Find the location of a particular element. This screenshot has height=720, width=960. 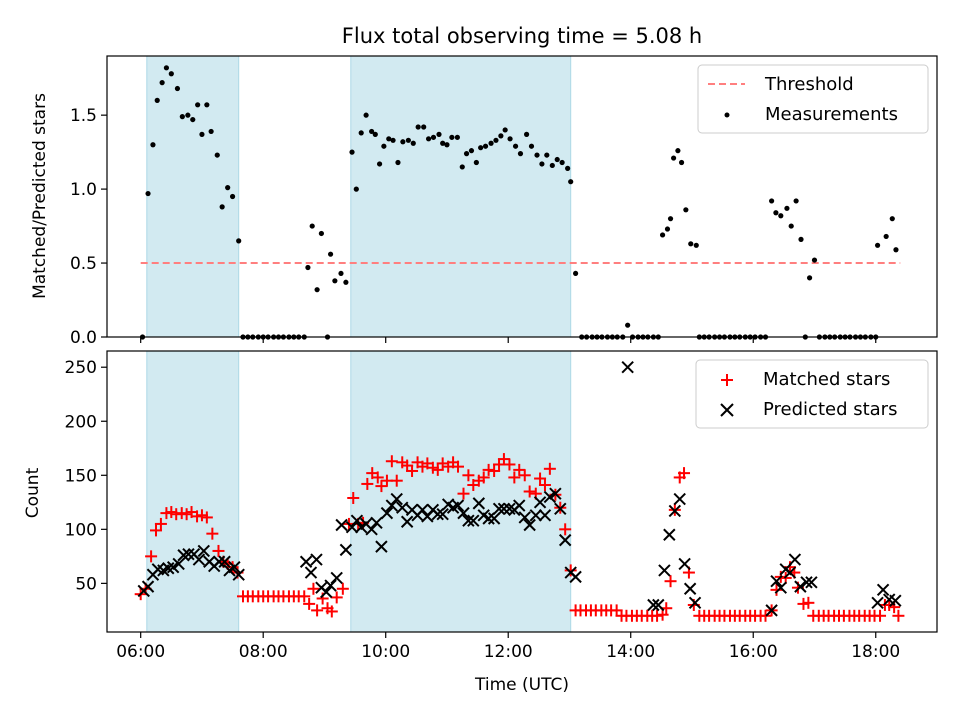

top-y-tick-label: 0.0 is located at coordinates (83, 338).